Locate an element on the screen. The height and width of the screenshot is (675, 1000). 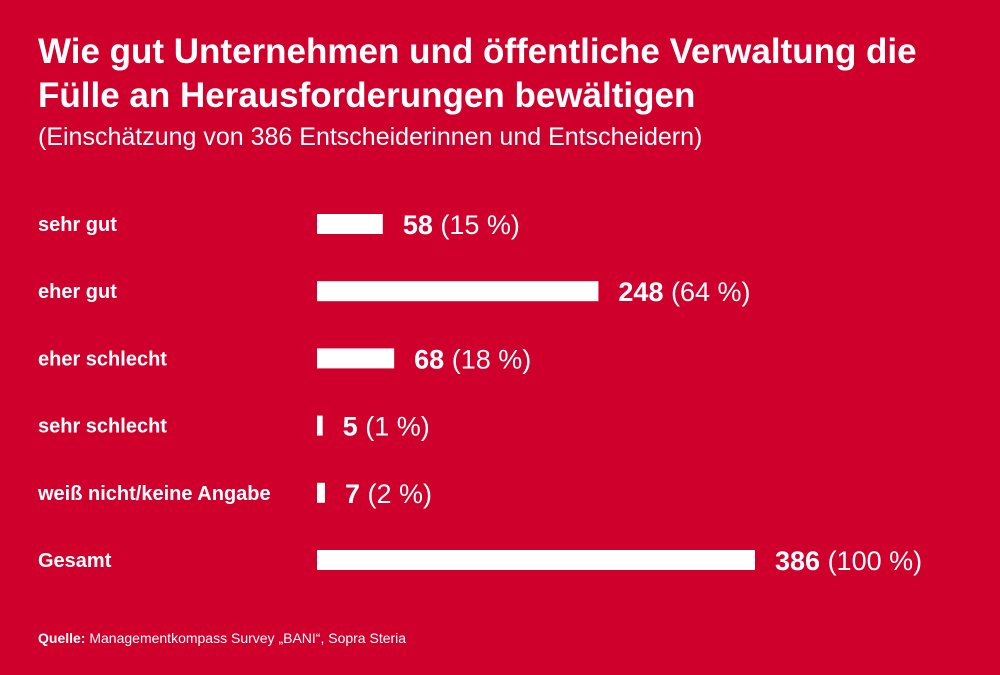
category-label: sehr schlecht is located at coordinates (102, 427).